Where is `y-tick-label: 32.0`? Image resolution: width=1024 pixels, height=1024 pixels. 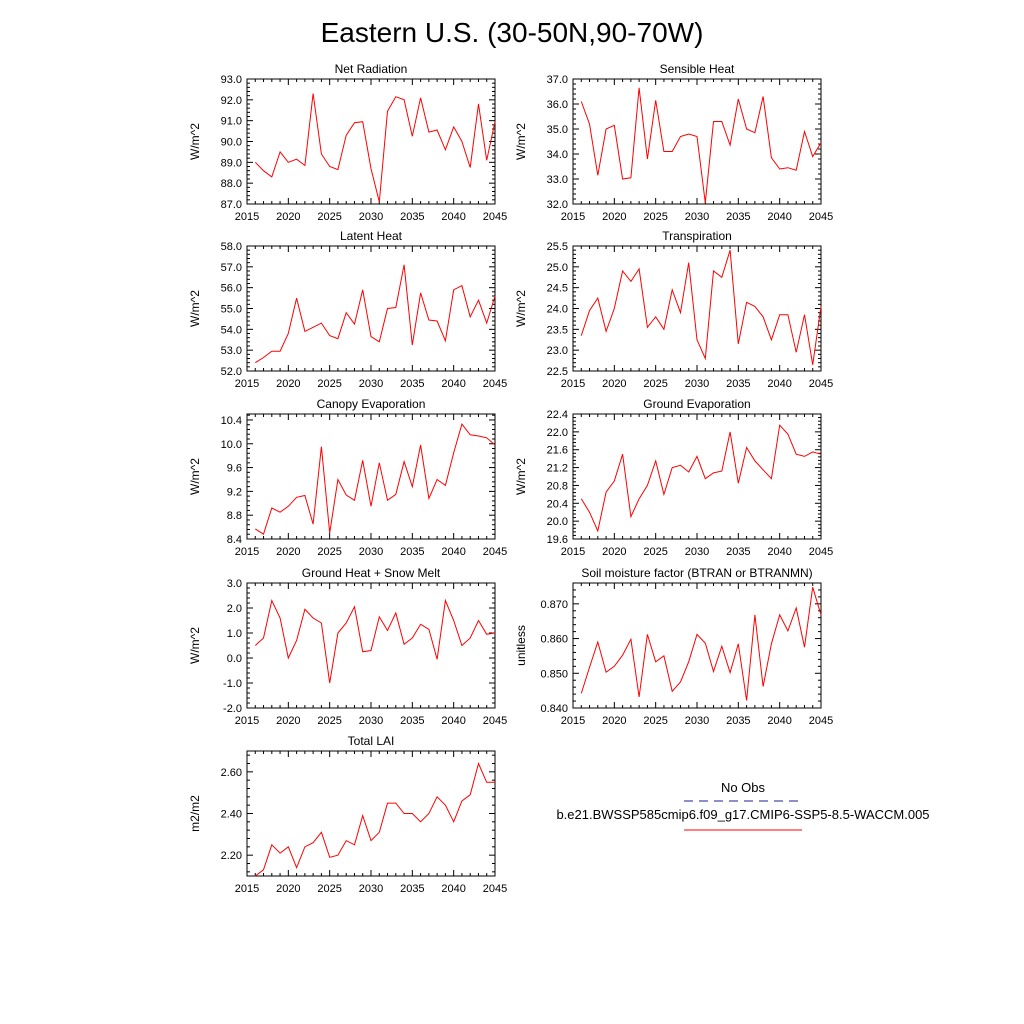 y-tick-label: 32.0 is located at coordinates (557, 205).